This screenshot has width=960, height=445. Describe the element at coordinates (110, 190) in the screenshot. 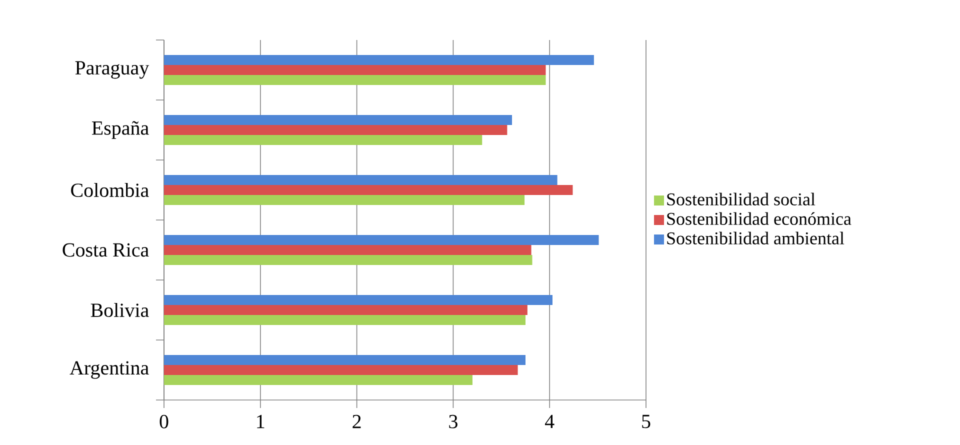

I see `y-tick-label: Colombia` at that location.